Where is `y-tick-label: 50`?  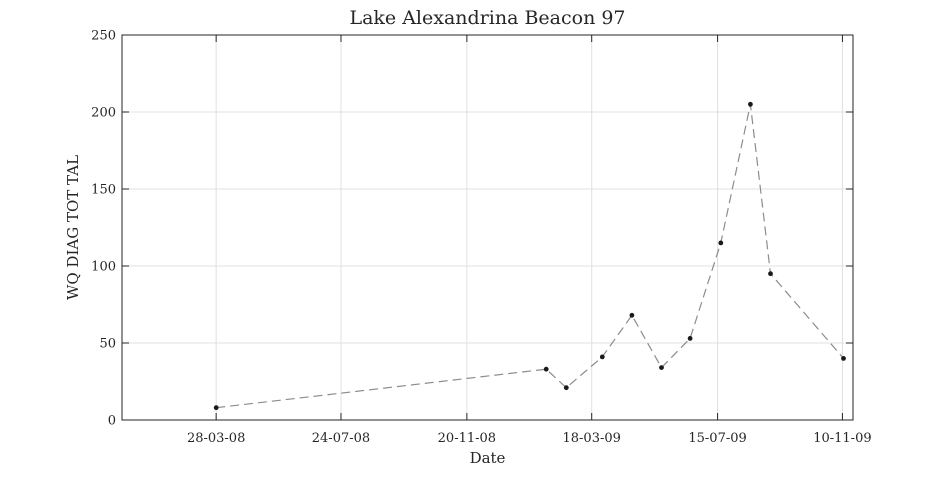
y-tick-label: 50 is located at coordinates (107, 344).